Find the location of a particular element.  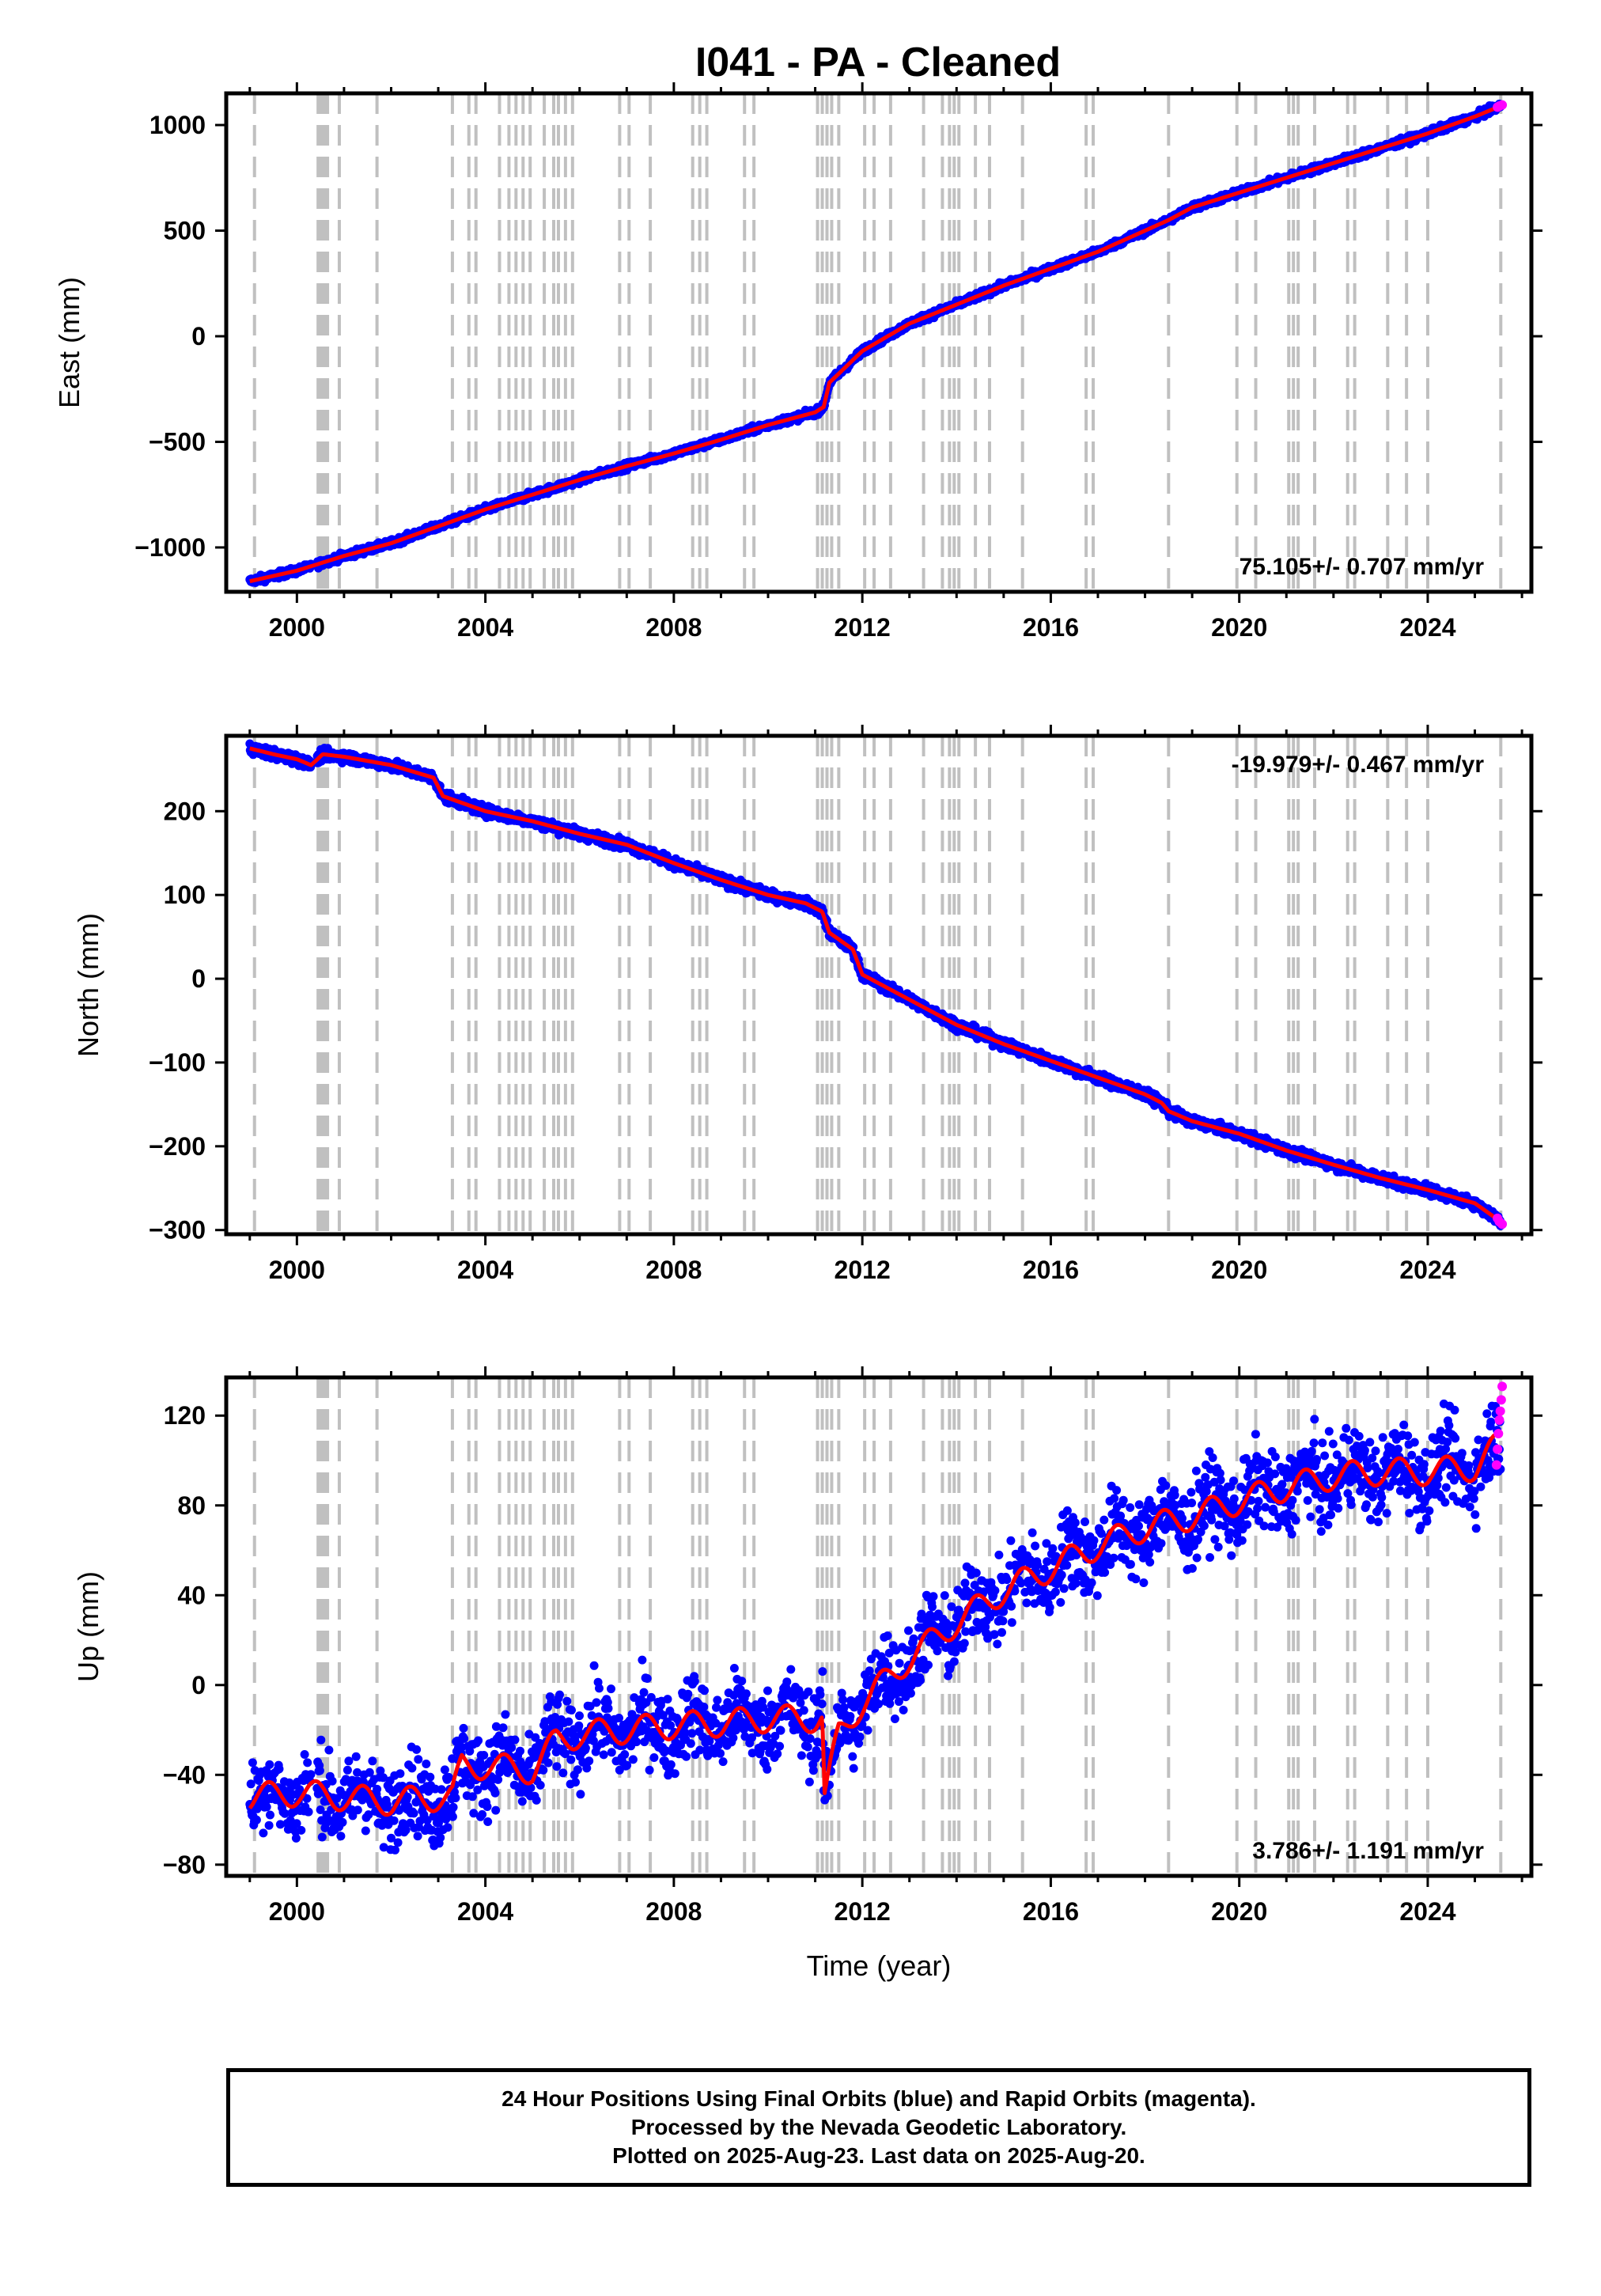

chart-title: I041 - PA - Cleaned is located at coordinates (878, 63).